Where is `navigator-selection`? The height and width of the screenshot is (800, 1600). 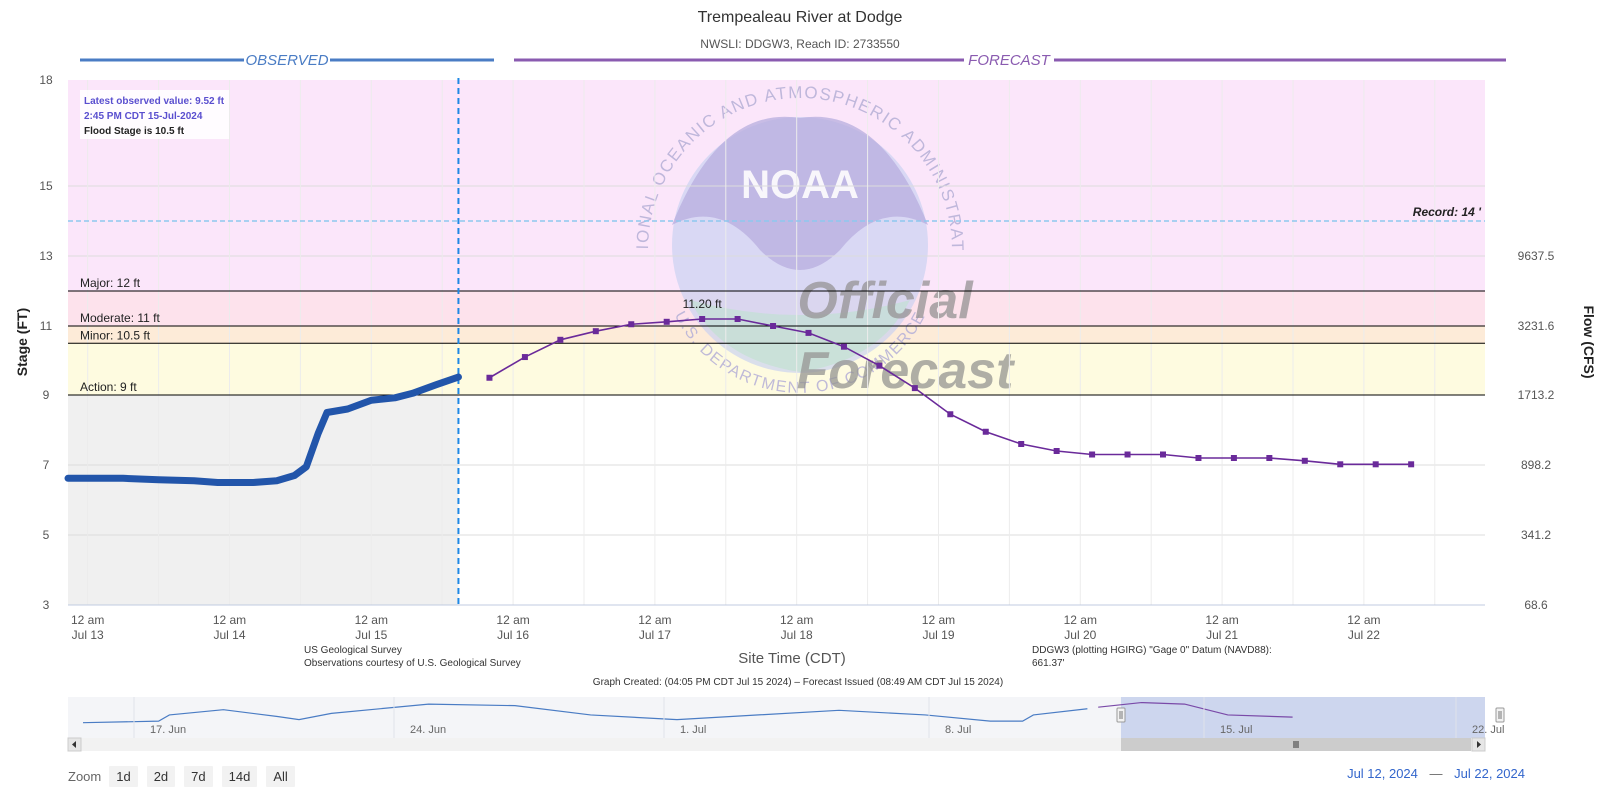 navigator-selection is located at coordinates (1303, 717).